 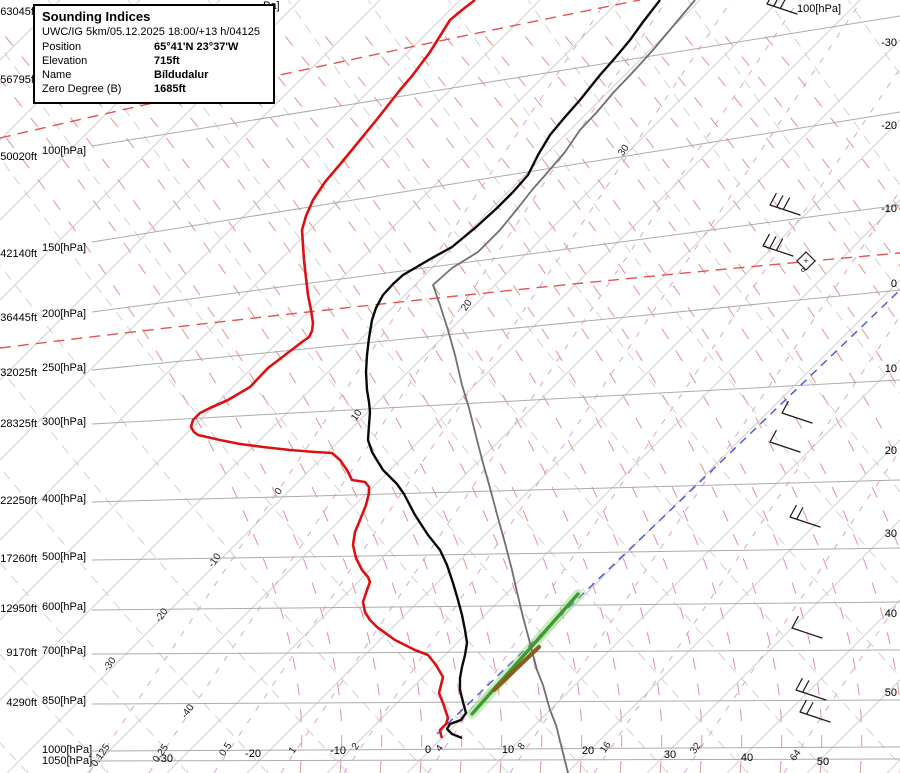 What do you see at coordinates (64, 422) in the screenshot?
I see `pressure-hpa-label: 300[hPa]` at bounding box center [64, 422].